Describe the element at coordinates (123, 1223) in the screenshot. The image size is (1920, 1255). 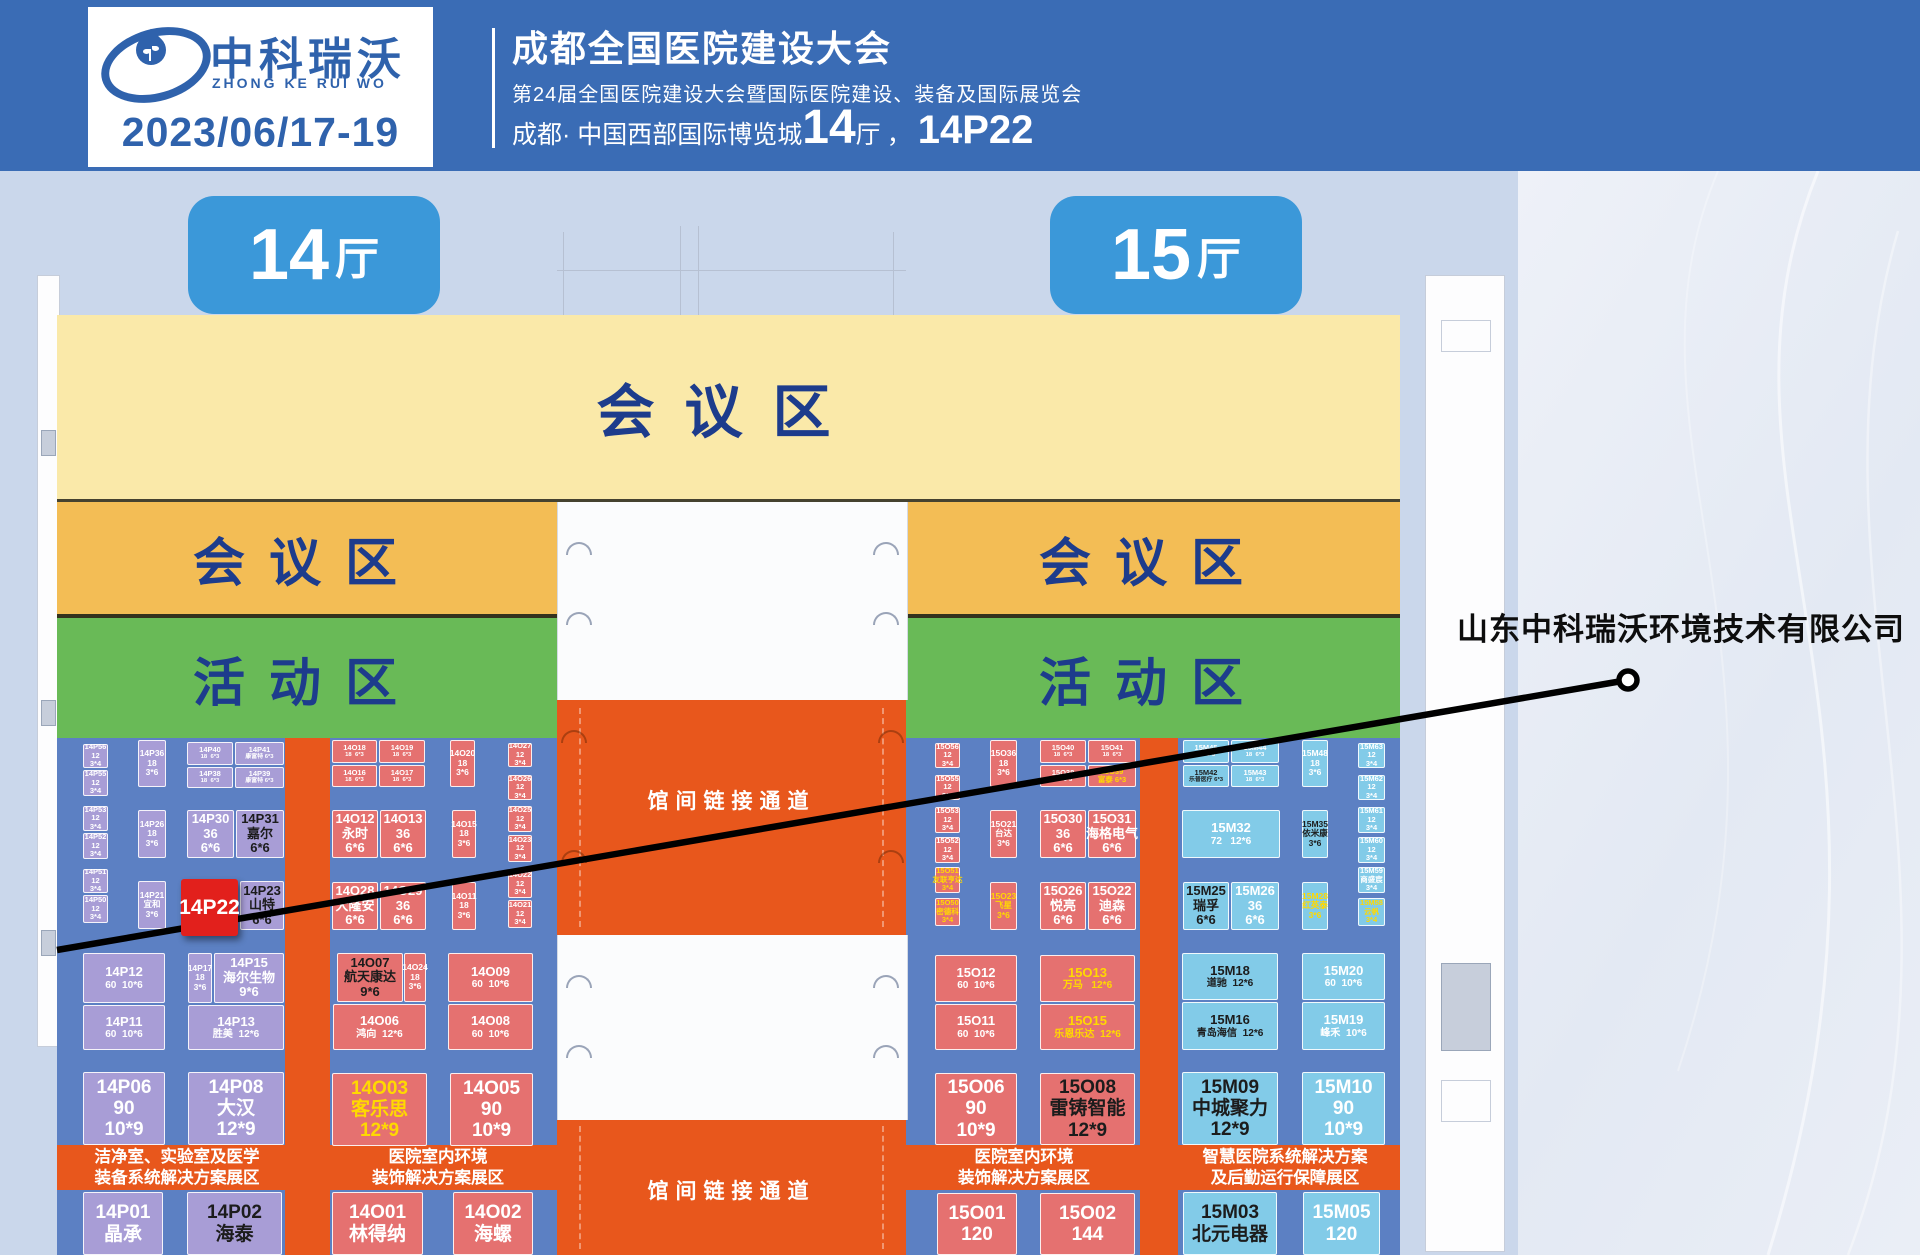
I see `booth-14P01: 14P01 晶承` at that location.